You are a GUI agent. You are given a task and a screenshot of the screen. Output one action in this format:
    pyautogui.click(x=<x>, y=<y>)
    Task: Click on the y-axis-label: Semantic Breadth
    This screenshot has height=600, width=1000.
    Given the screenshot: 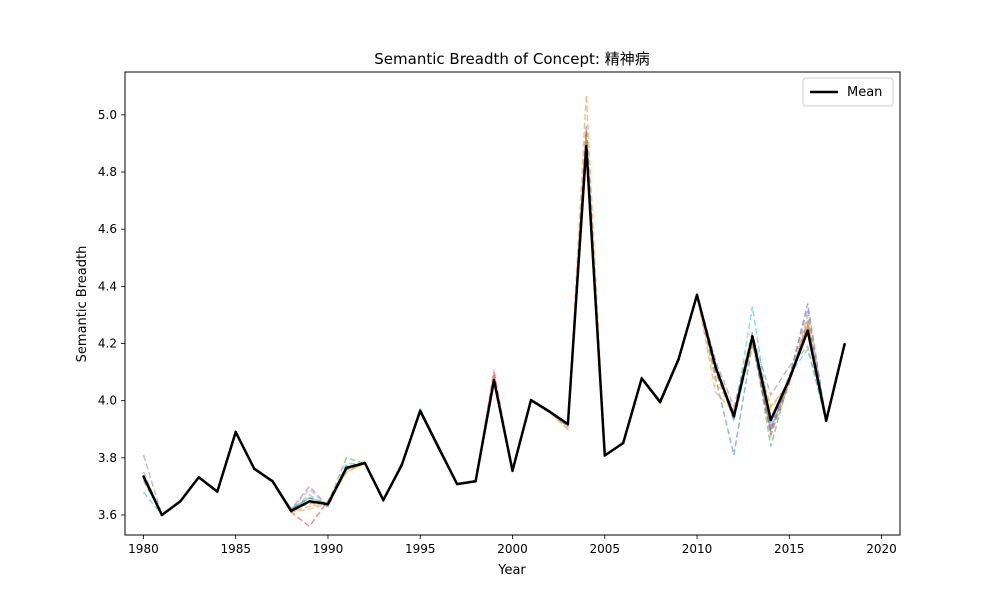 What is the action you would take?
    pyautogui.click(x=82, y=304)
    